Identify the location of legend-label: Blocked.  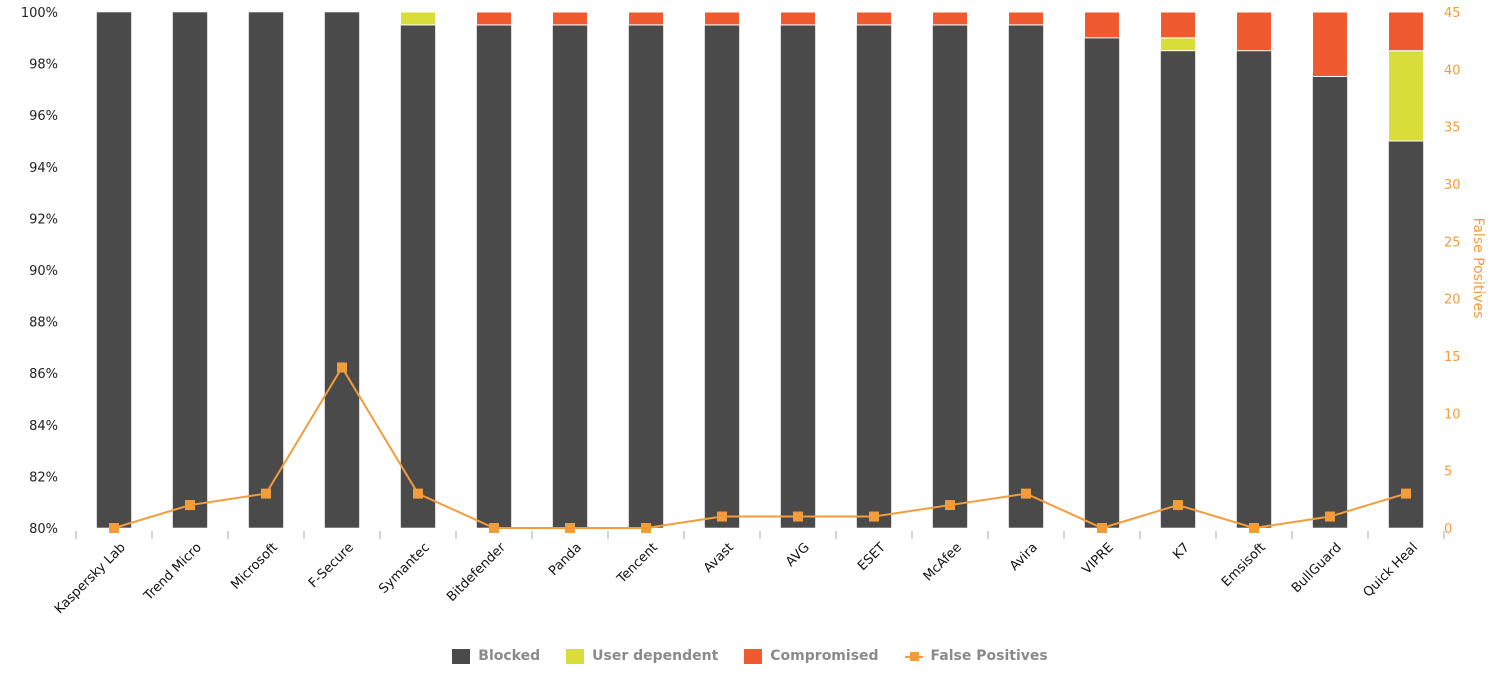
(509, 656).